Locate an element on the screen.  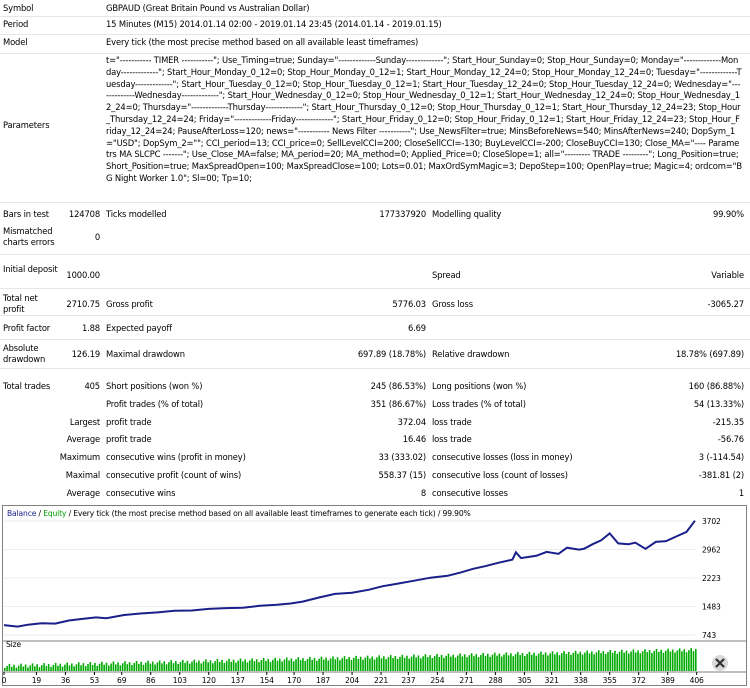
largest-loss-label: loss trade is located at coordinates (452, 422).